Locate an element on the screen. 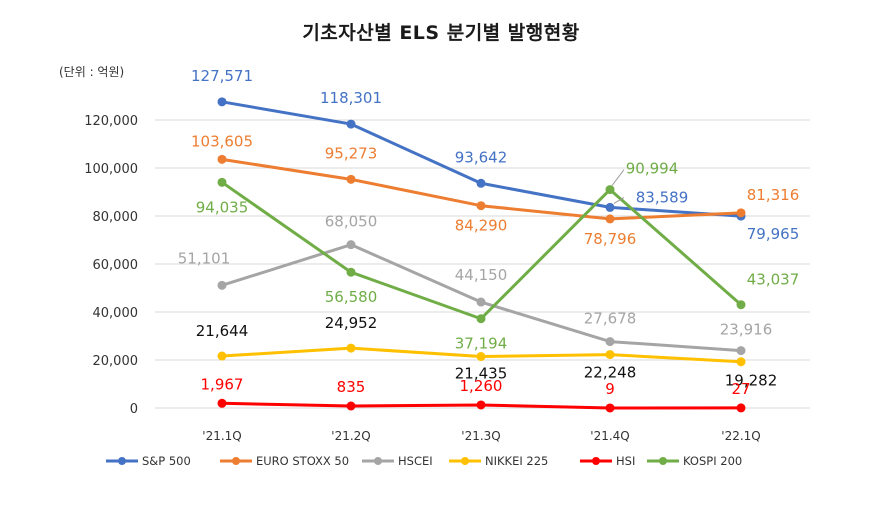 This screenshot has height=511, width=882. y-tick-label: 120,000 is located at coordinates (111, 121).